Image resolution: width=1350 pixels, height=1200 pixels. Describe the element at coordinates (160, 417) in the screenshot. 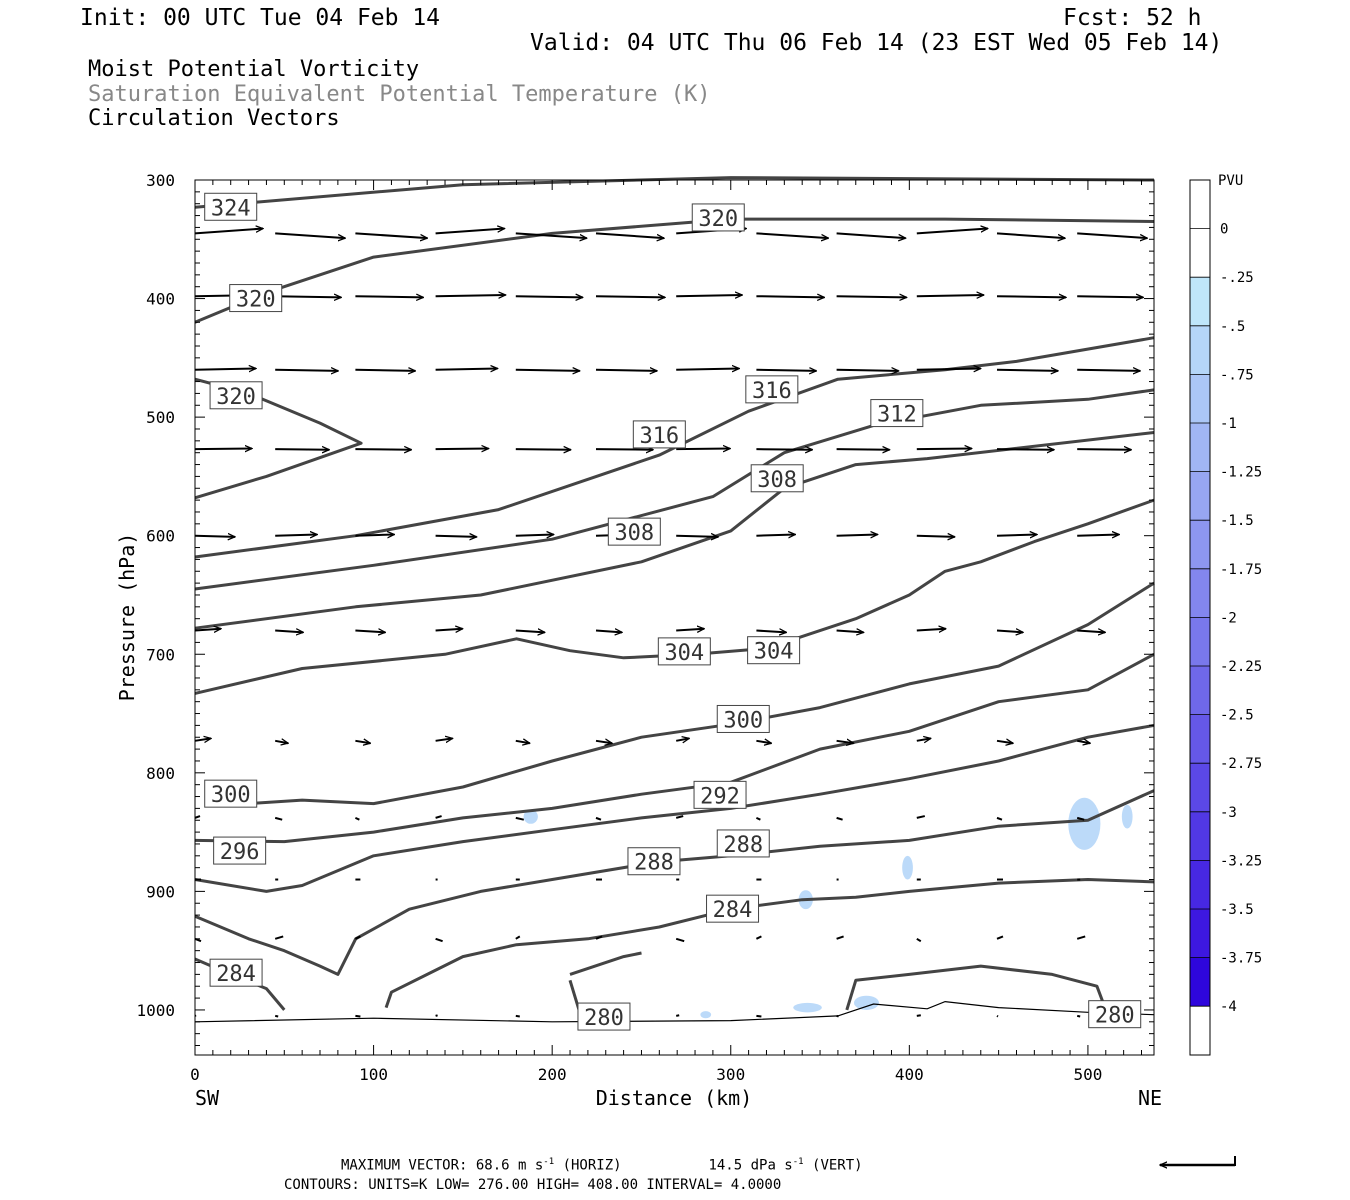

I see `y-tick-label: 500` at that location.